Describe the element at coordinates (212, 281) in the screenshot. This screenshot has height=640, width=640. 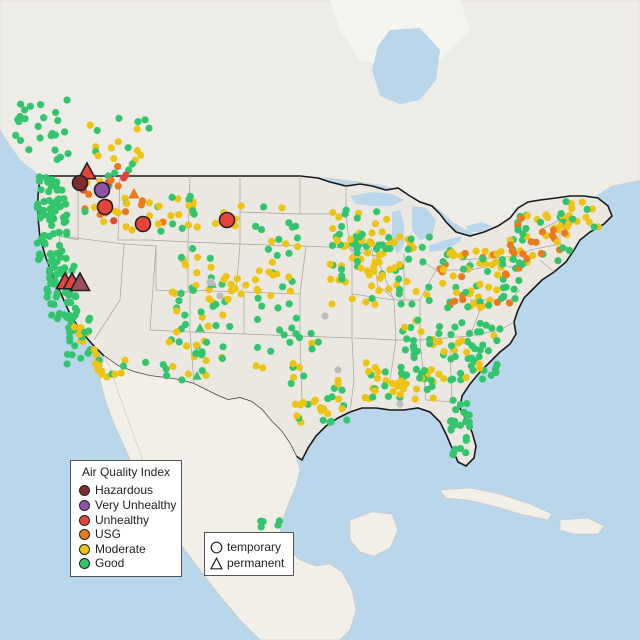
I see `monitor-site-triangle` at that location.